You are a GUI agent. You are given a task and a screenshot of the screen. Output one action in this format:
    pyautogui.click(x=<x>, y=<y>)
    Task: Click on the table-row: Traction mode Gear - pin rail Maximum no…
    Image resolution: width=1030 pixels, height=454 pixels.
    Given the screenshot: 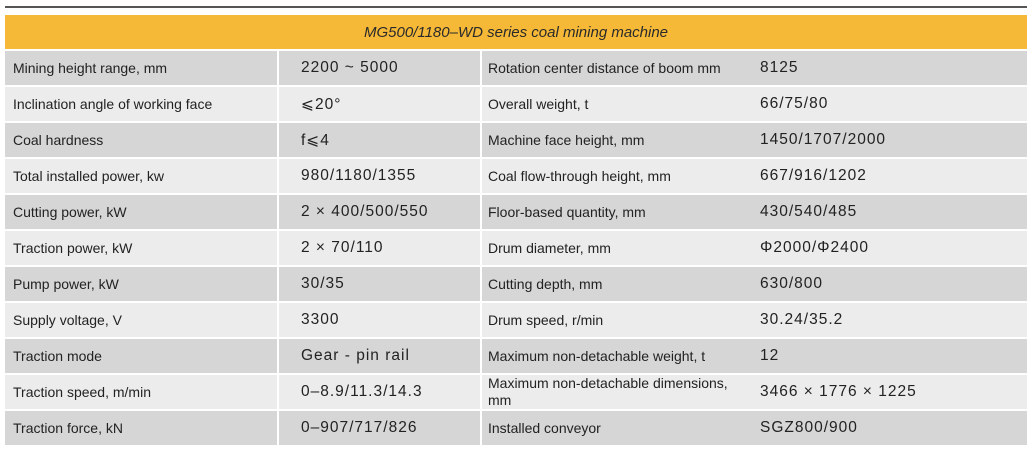 What is the action you would take?
    pyautogui.click(x=516, y=356)
    